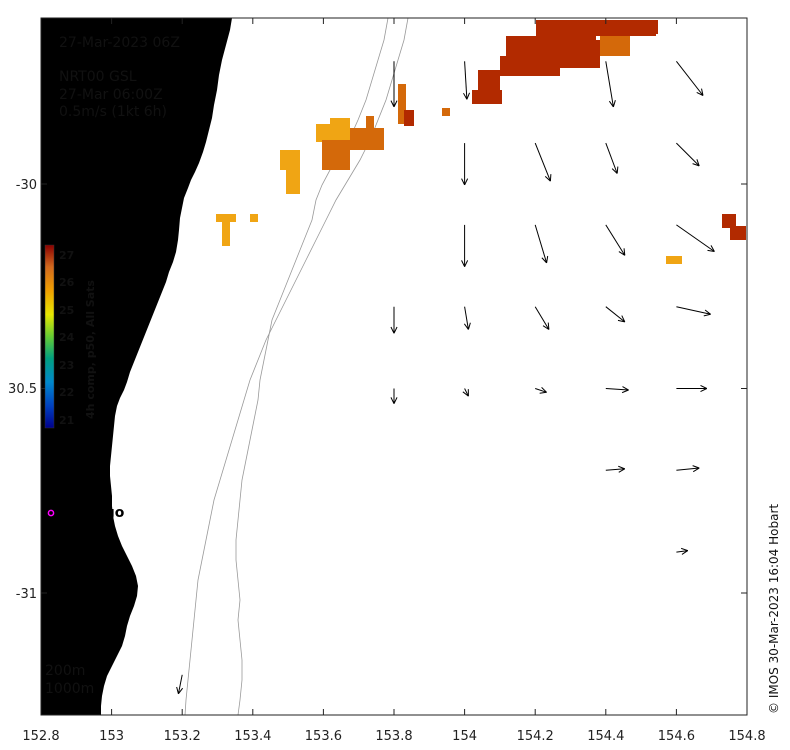 Image resolution: width=790 pixels, height=750 pixels. I want to click on x-tick-label: 153.8, so click(393, 736).